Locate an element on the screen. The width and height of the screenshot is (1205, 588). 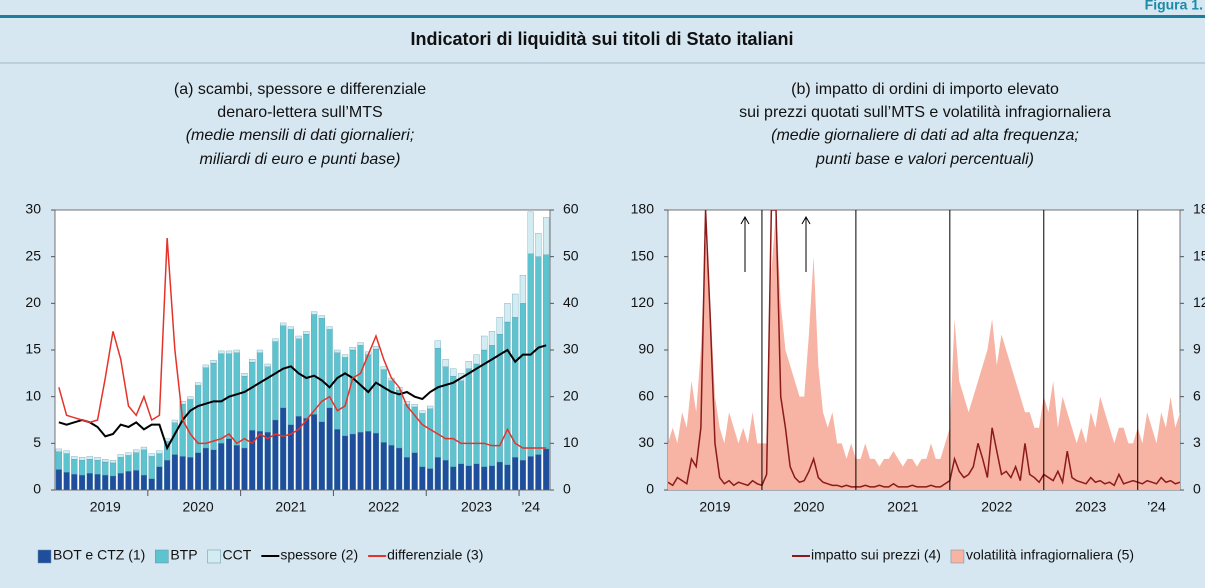
y2-tick-label: 6 is located at coordinates (1197, 395).